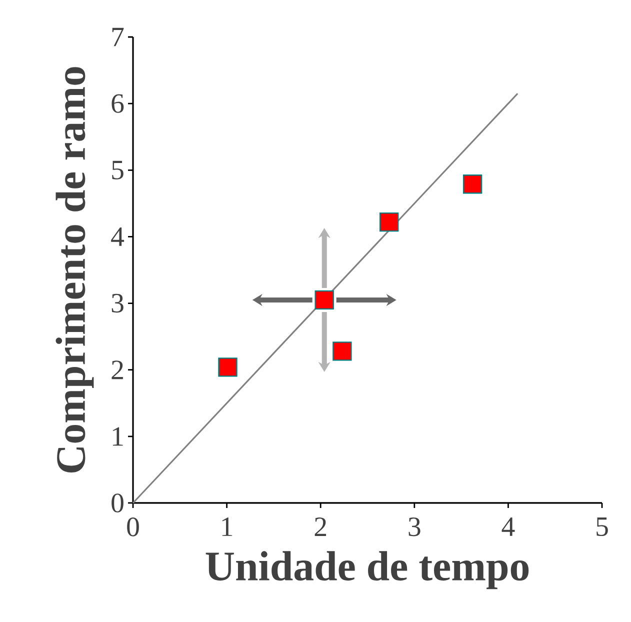  What do you see at coordinates (117, 370) in the screenshot?
I see `y-tick-label: 2` at bounding box center [117, 370].